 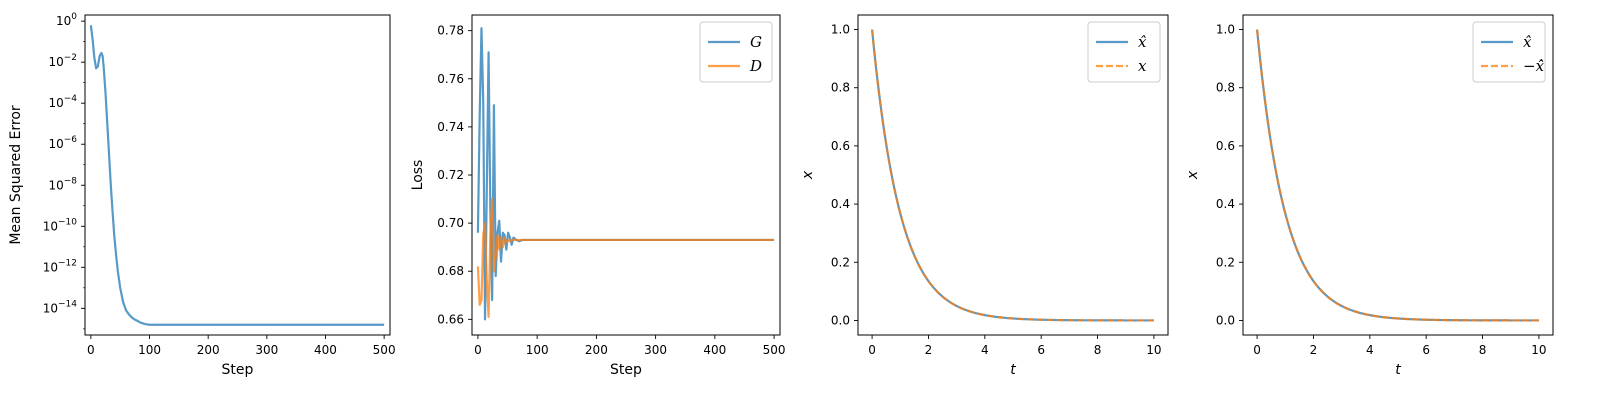 I want to click on y-tick-label: 10⁻¹⁴, so click(x=60, y=307).